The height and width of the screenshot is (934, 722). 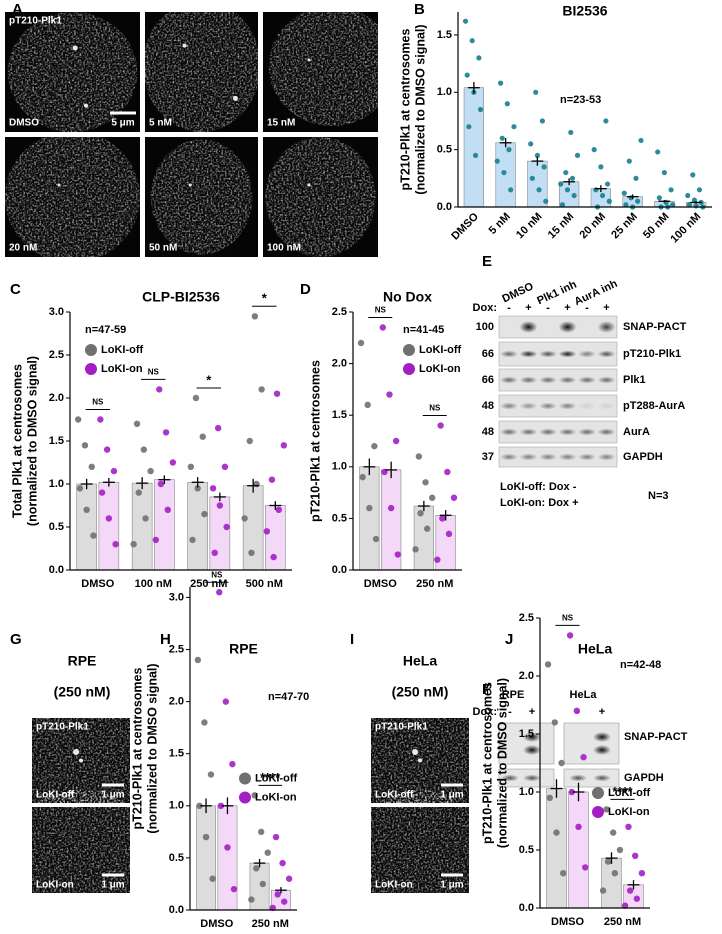 What do you see at coordinates (510, 712) in the screenshot?
I see `dox-state: -` at bounding box center [510, 712].